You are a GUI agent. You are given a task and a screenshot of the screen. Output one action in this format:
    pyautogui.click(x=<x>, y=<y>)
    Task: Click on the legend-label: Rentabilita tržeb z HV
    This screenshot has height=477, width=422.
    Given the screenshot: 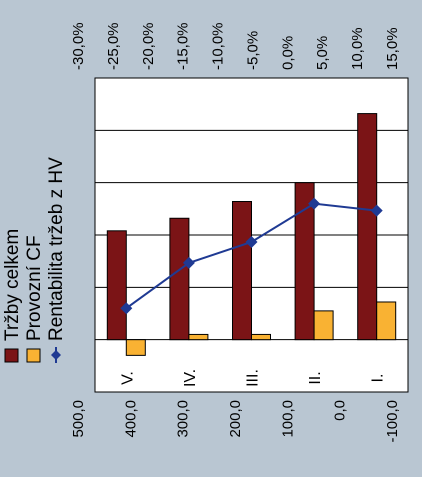 What is the action you would take?
    pyautogui.click(x=56, y=249)
    